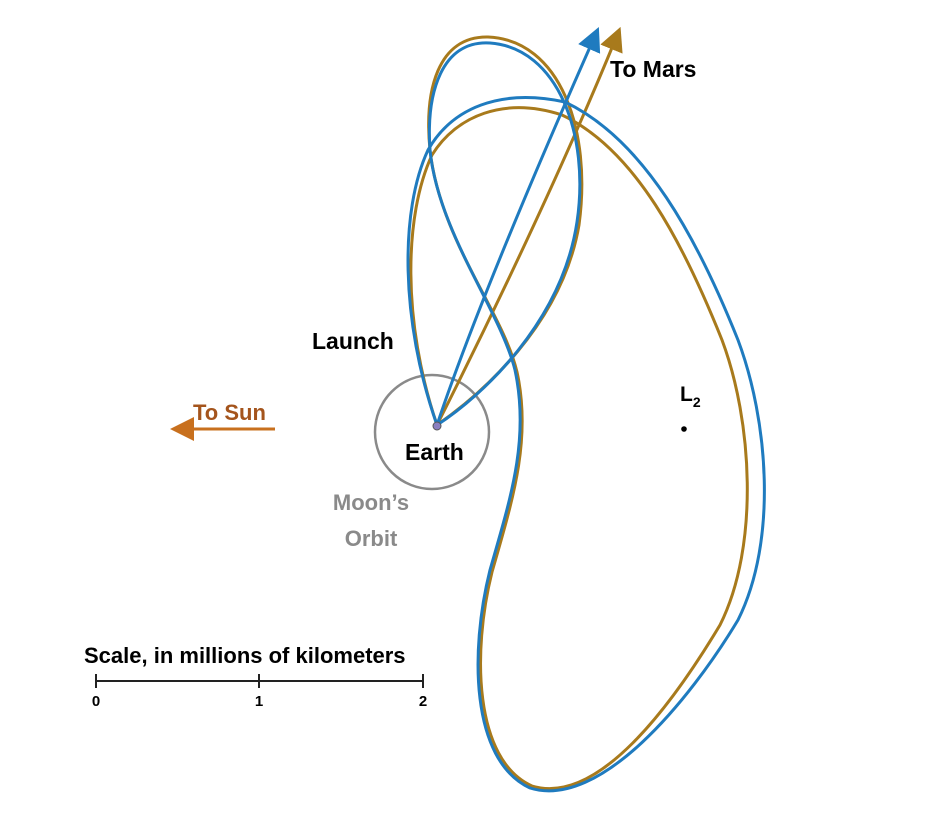 The width and height of the screenshot is (934, 815). I want to click on scale-title: Scale, in millions of kilometers, so click(245, 655).